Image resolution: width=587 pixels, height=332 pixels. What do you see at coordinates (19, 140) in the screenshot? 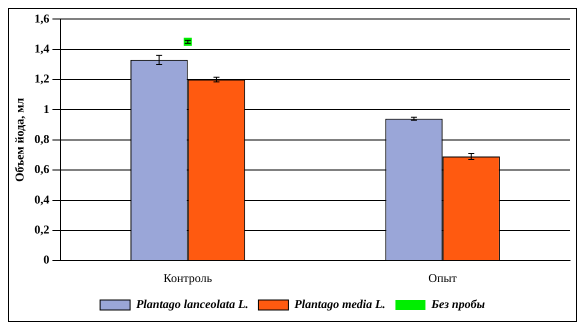
I see `y-axis-title: Объем йода, мл` at bounding box center [19, 140].